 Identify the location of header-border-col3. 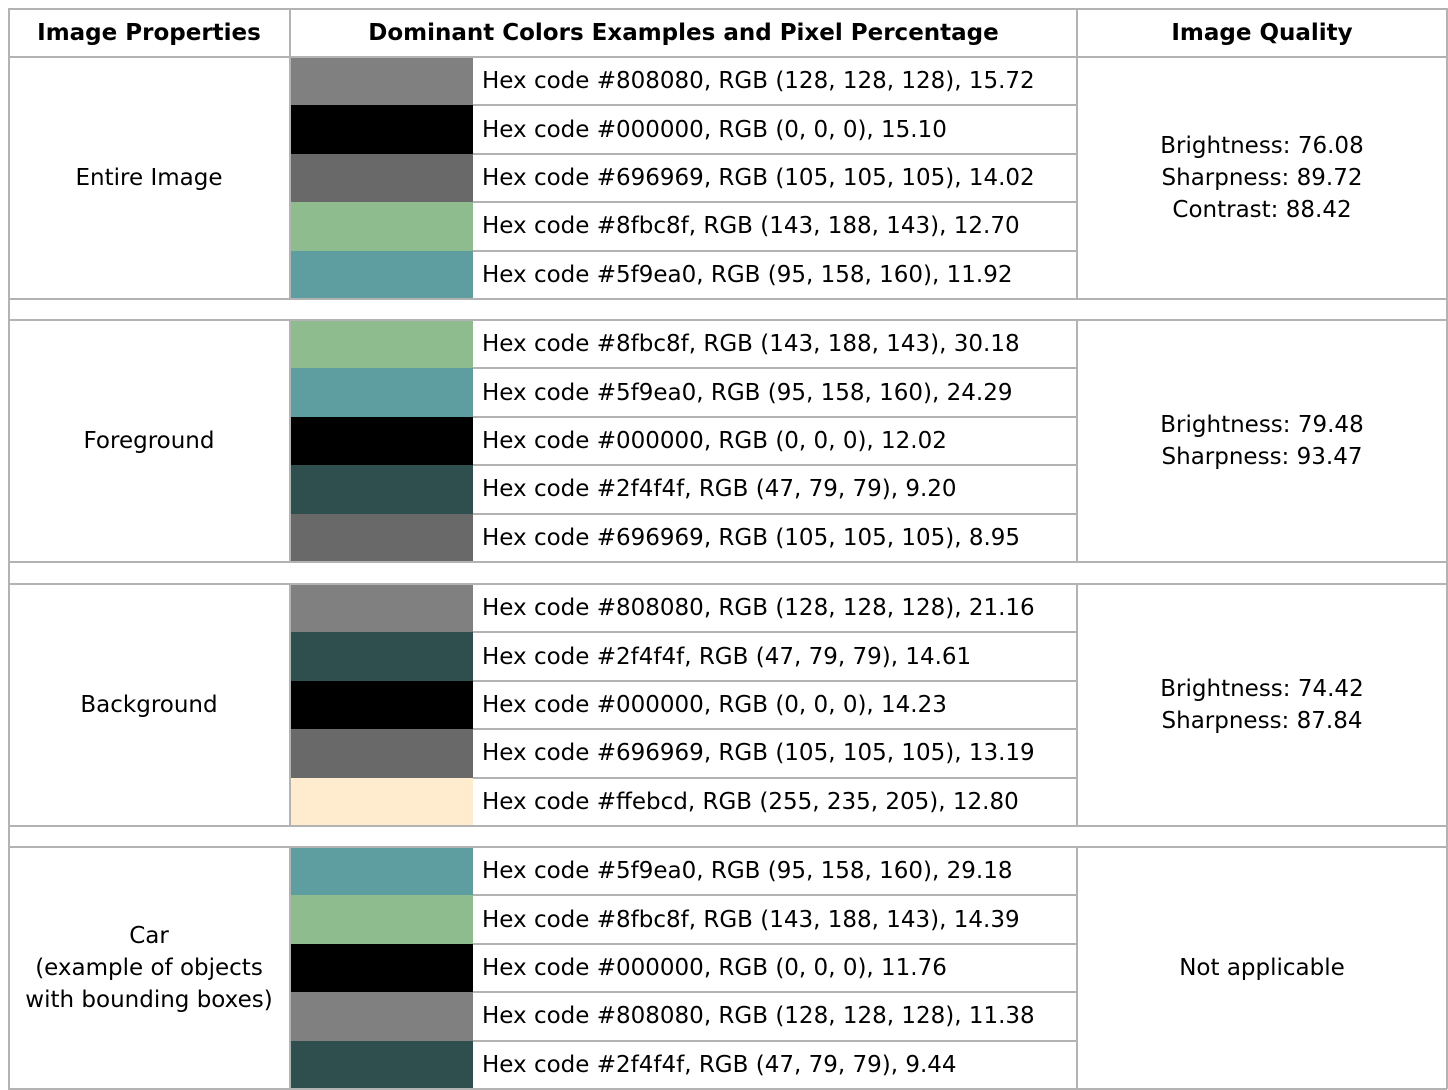
(1077, 32).